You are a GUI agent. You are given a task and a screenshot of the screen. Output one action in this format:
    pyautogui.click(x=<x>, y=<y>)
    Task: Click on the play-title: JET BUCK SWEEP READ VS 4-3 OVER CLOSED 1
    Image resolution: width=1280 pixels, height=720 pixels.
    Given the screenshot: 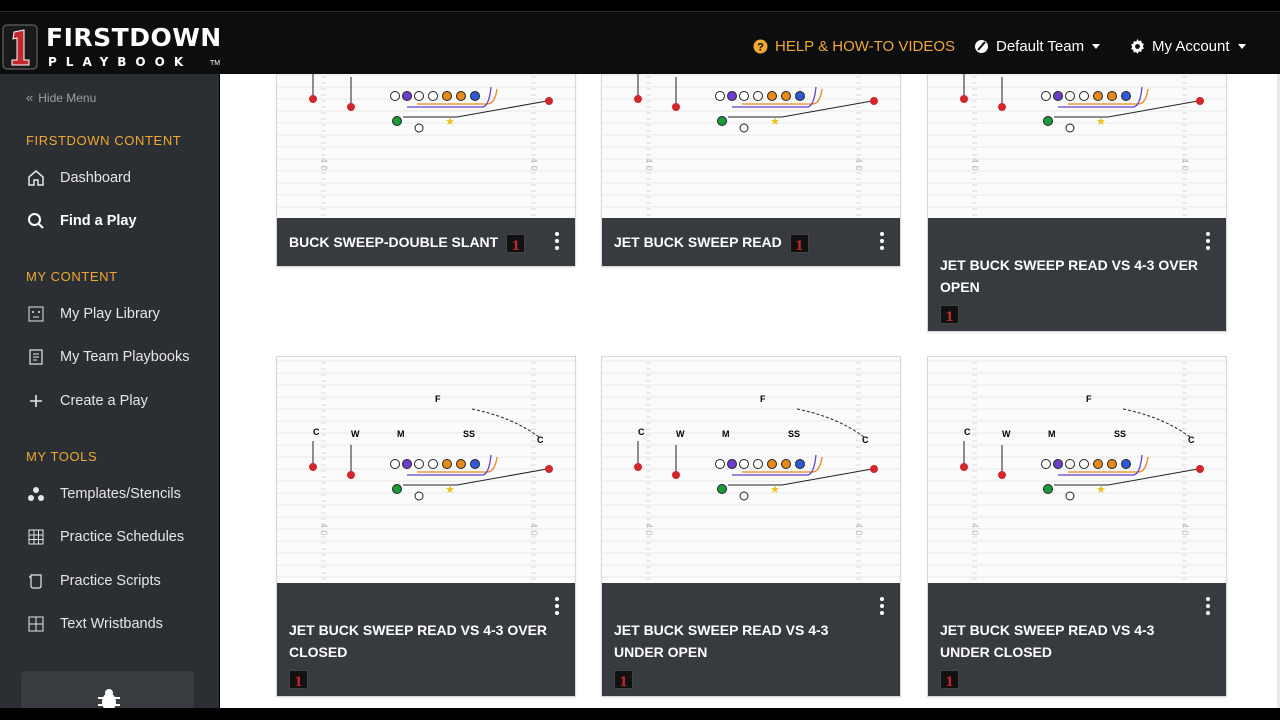 What is the action you would take?
    pyautogui.click(x=420, y=654)
    